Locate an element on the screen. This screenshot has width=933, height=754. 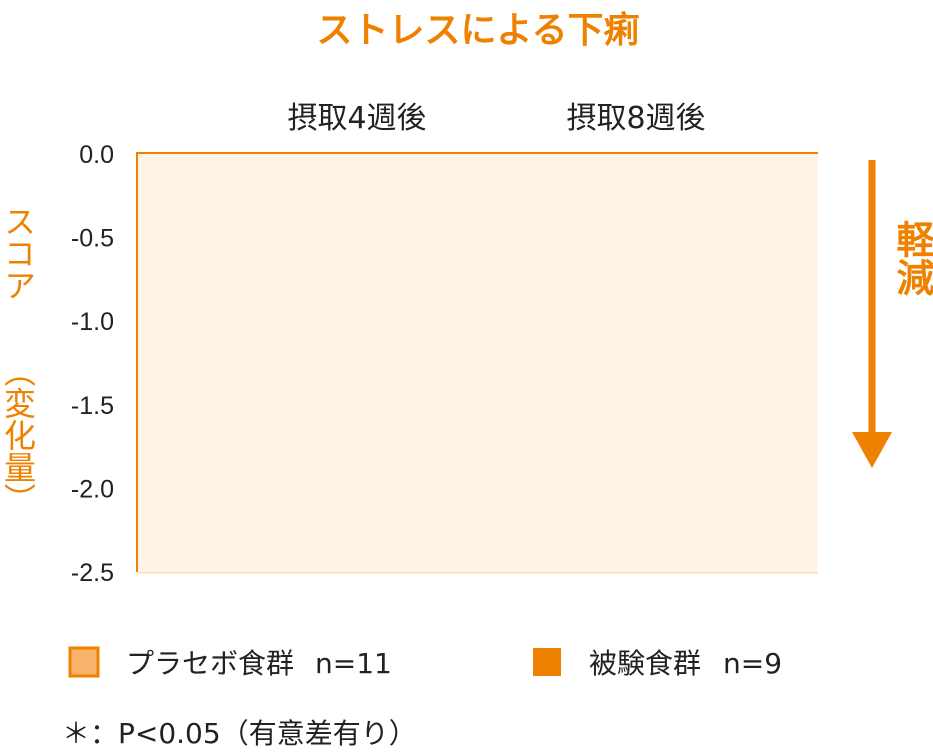
chart-title: ストレスによる下痢 is located at coordinates (478, 30).